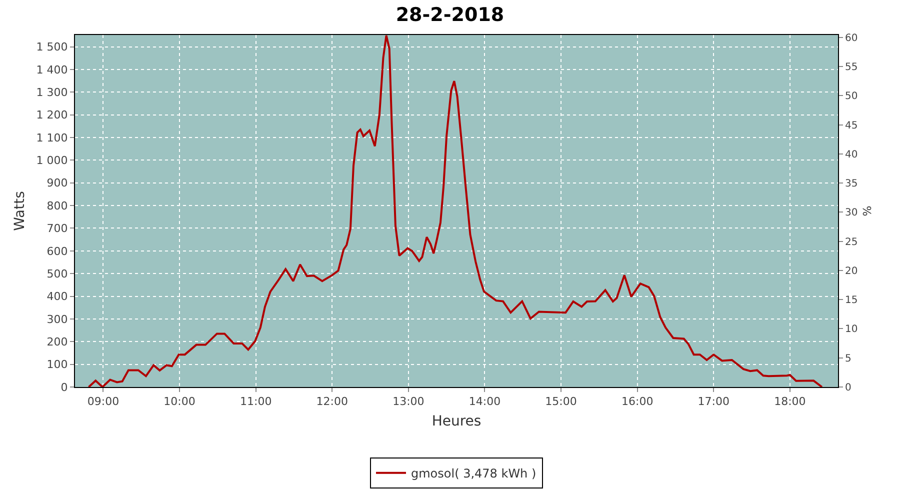 The image size is (900, 500). I want to click on y2-tick-label: 15, so click(851, 300).